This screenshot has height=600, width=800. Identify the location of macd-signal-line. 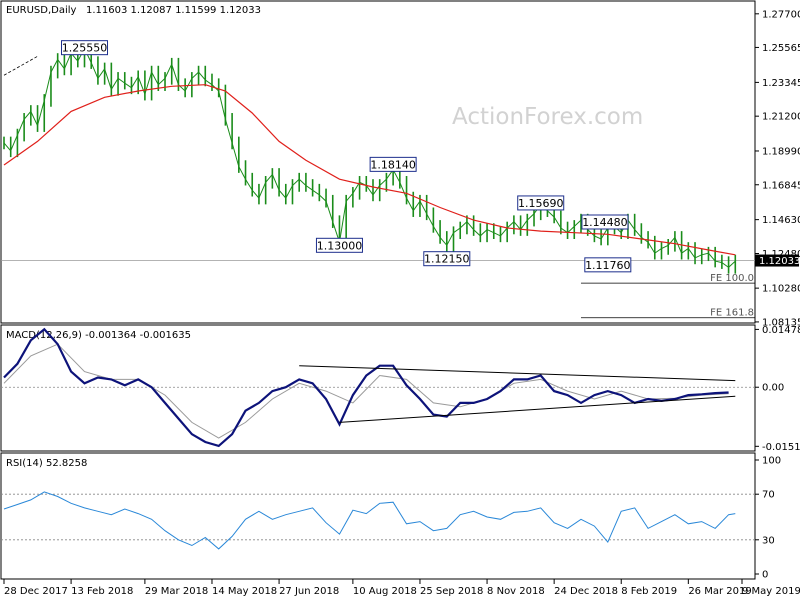
(366, 391).